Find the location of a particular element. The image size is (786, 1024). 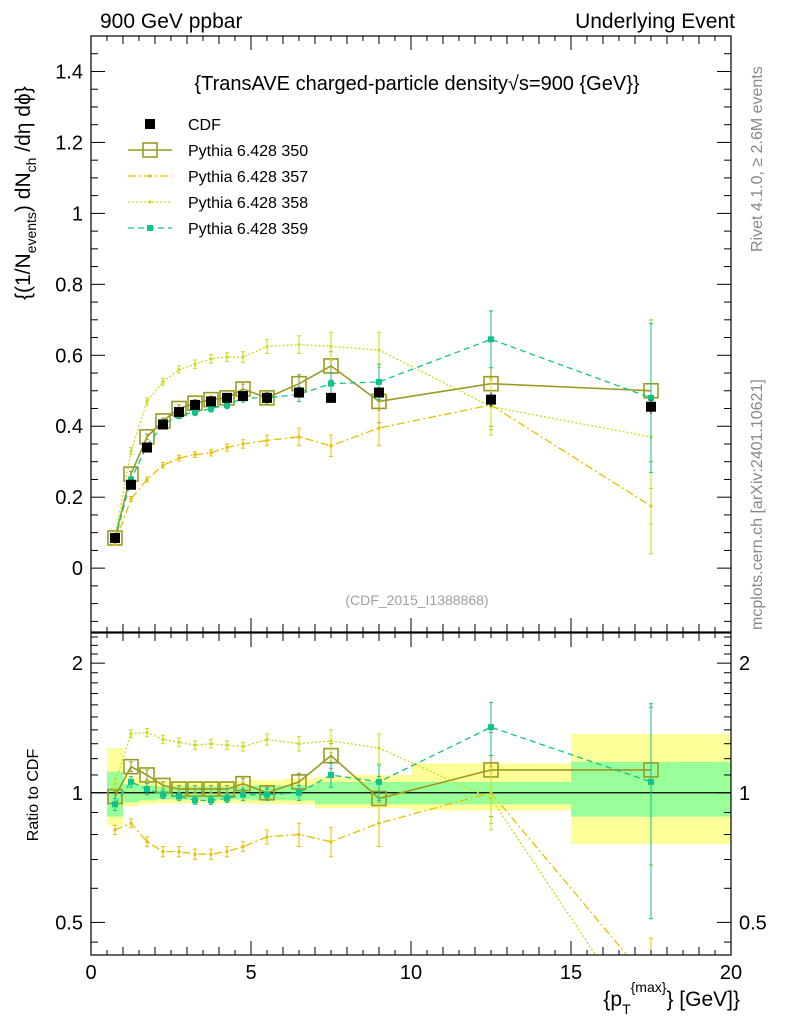

xtick-label: 15 is located at coordinates (571, 973).